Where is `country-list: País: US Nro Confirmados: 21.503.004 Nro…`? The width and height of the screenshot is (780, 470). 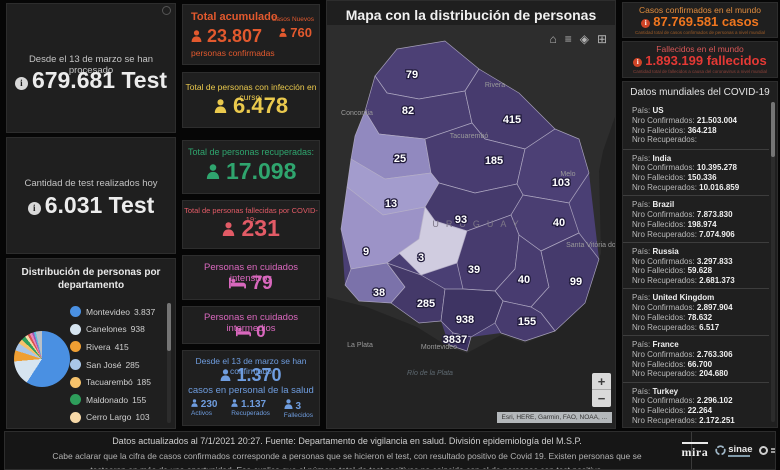
country-list: País: US Nro Confirmados: 21.503.004 Nro… is located at coordinates (696, 265).